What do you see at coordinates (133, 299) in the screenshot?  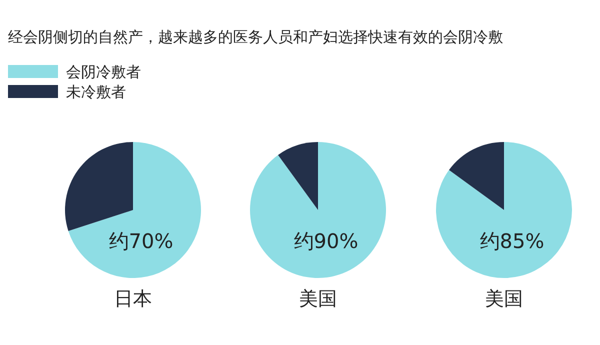 I see `text: 日本` at bounding box center [133, 299].